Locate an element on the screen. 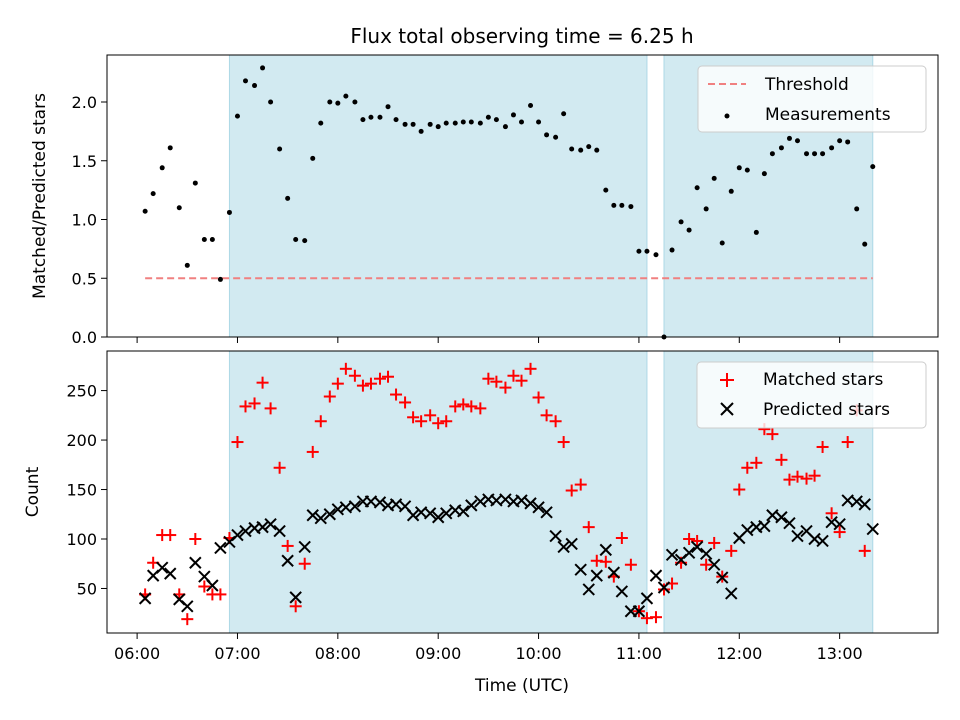 The height and width of the screenshot is (720, 960). y-tick-label: 0.5 is located at coordinates (84, 278).